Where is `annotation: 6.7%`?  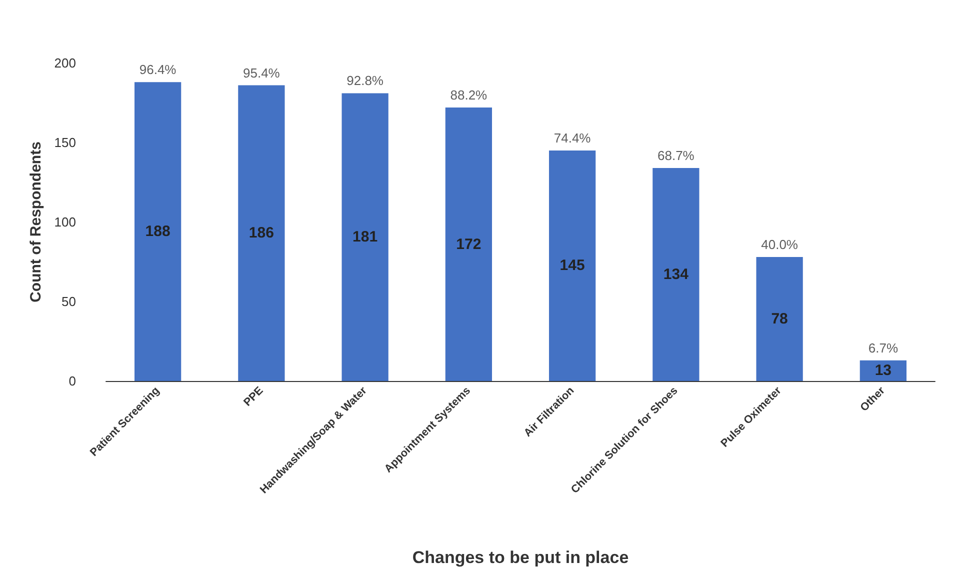 annotation: 6.7% is located at coordinates (883, 348).